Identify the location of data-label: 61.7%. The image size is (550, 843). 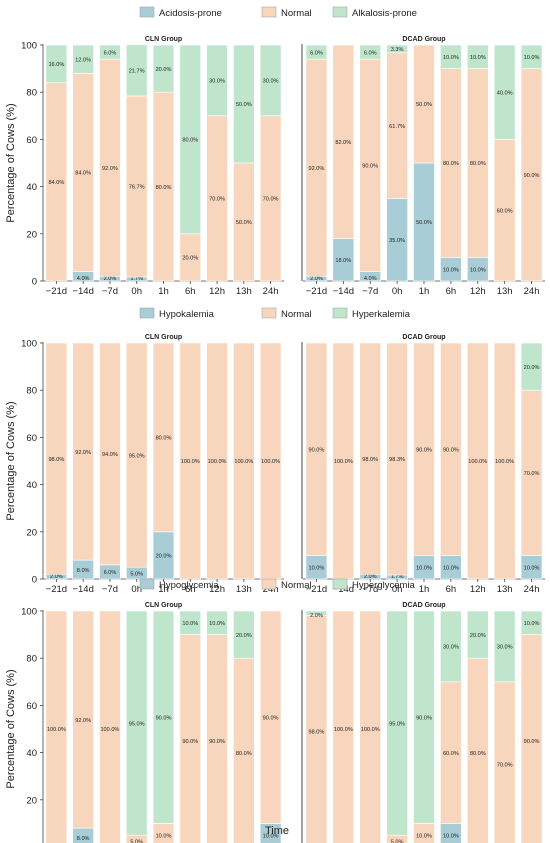
(397, 127).